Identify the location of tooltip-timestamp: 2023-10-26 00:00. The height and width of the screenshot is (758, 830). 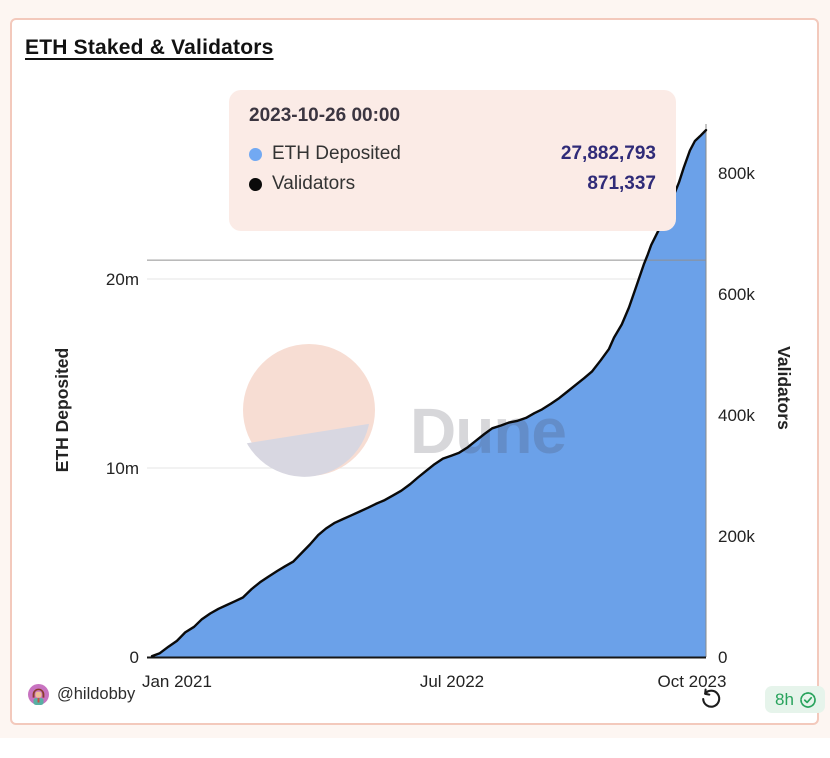
(325, 115).